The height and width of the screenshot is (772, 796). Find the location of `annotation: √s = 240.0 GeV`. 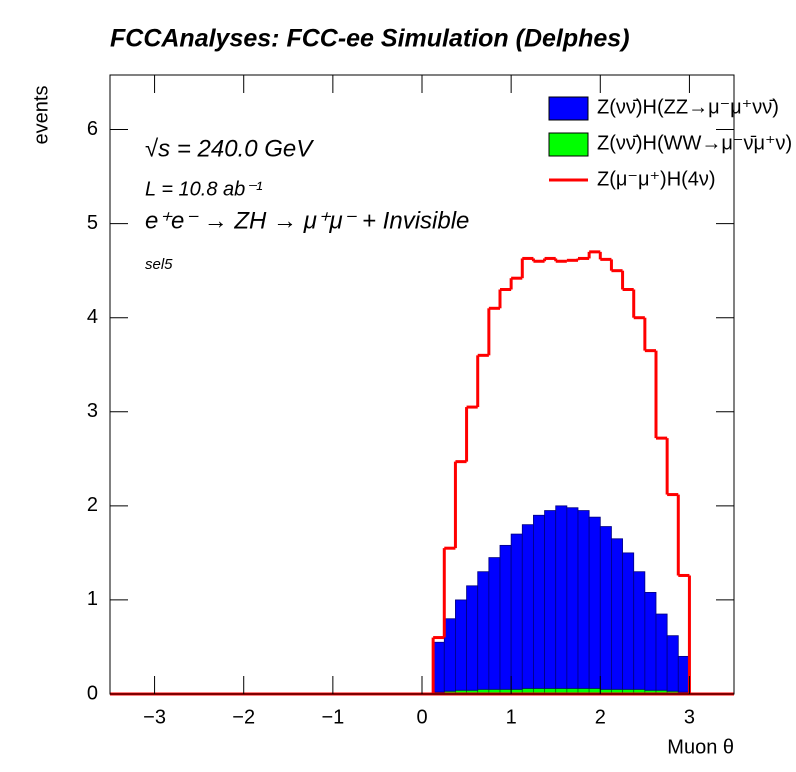

annotation: √s = 240.0 GeV is located at coordinates (229, 148).